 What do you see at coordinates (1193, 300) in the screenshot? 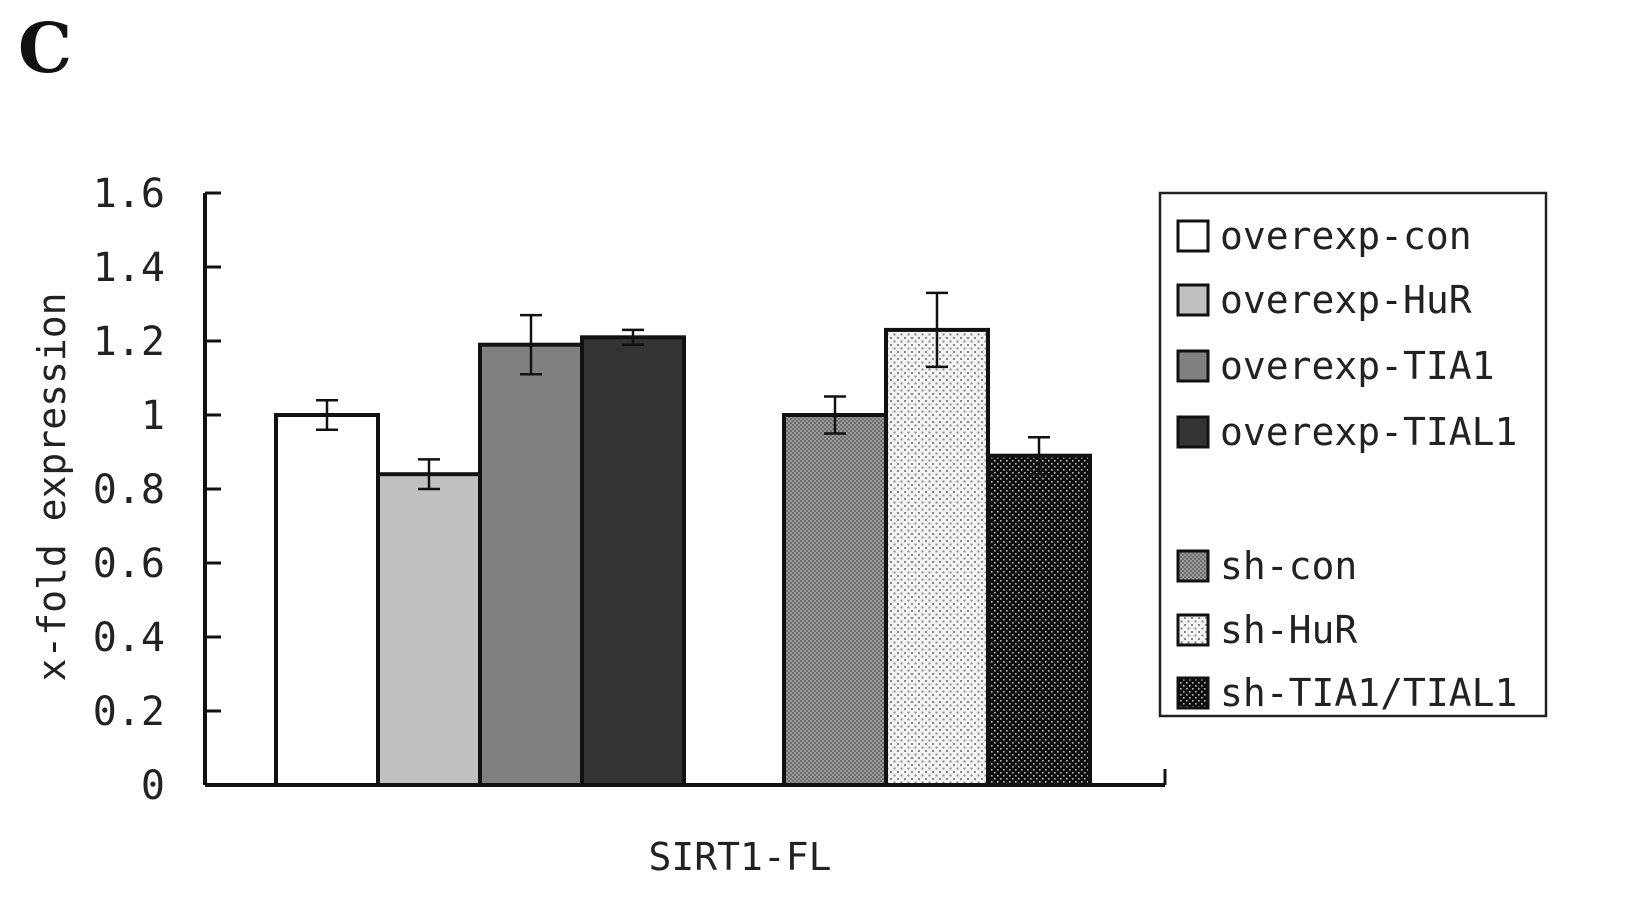
I see `legend-swatch-overexp-hur` at bounding box center [1193, 300].